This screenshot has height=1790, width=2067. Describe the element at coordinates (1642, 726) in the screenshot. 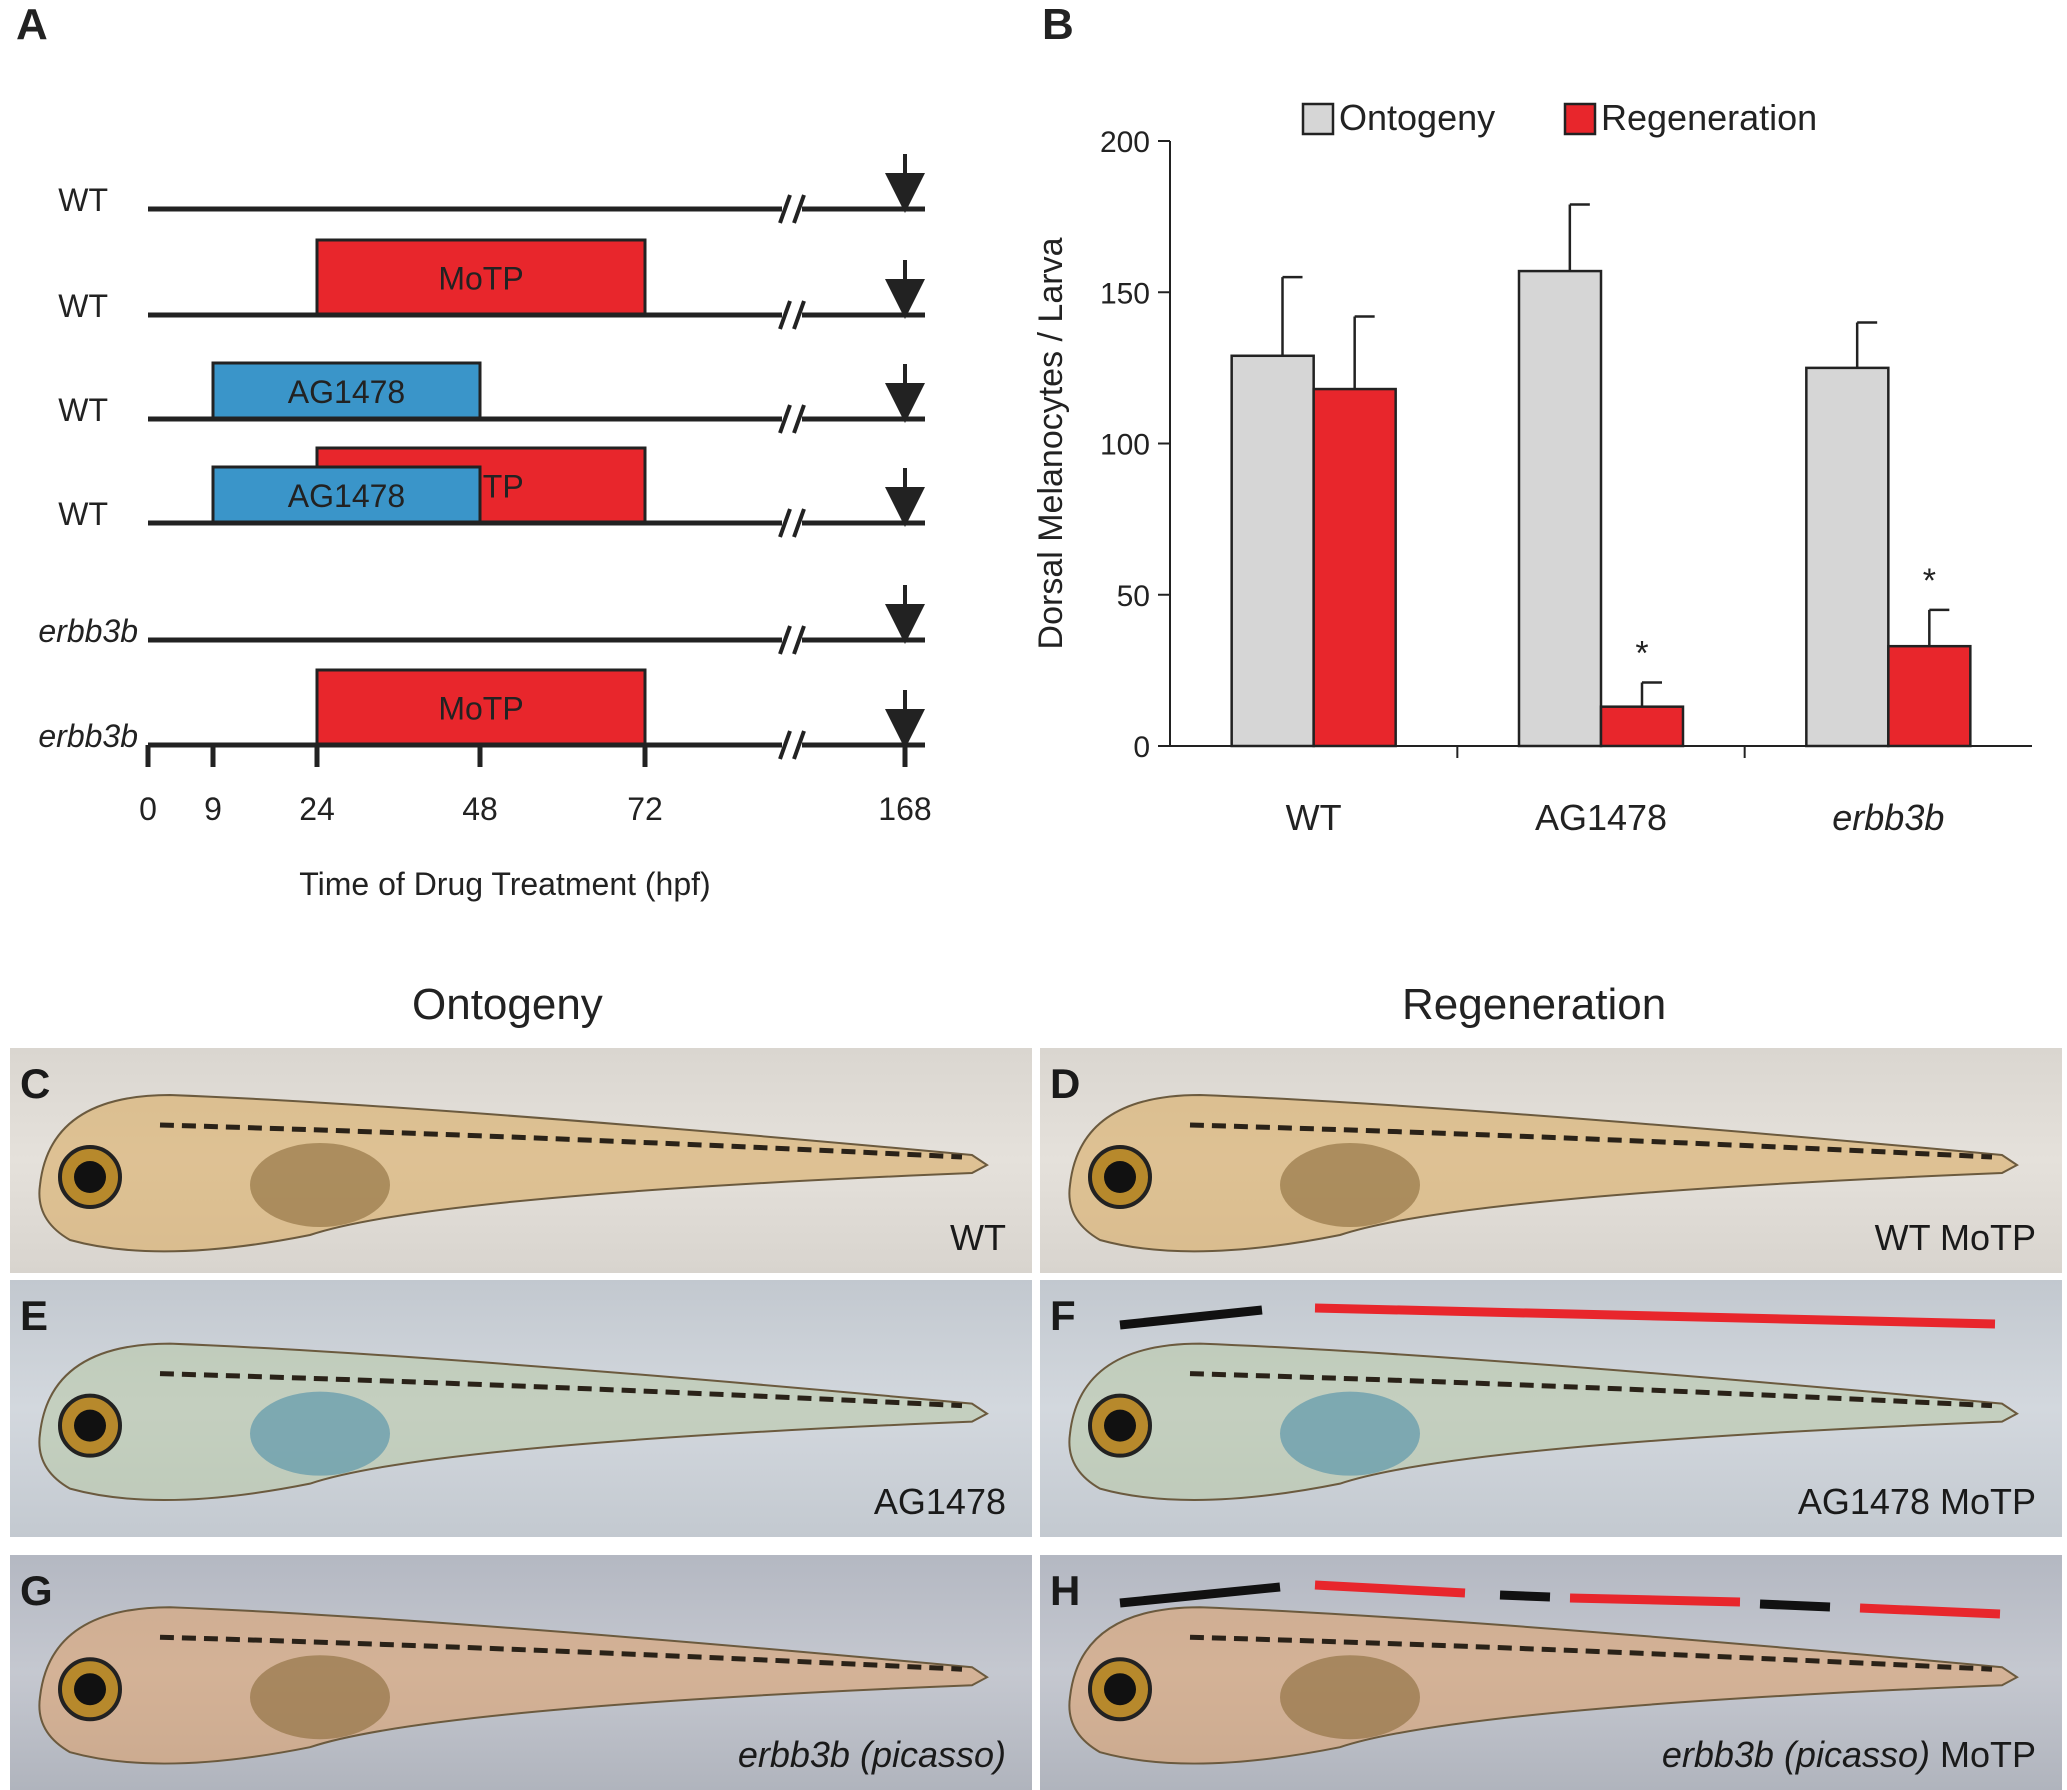

I see `bar-regeneration-ag1478` at that location.